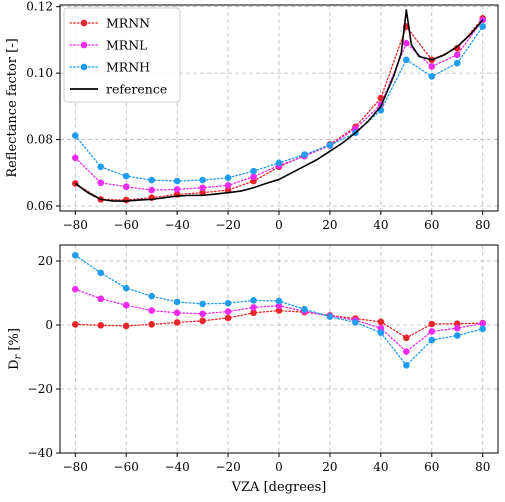  What do you see at coordinates (279, 487) in the screenshot?
I see `x-axis-title: VZA [degrees]` at bounding box center [279, 487].